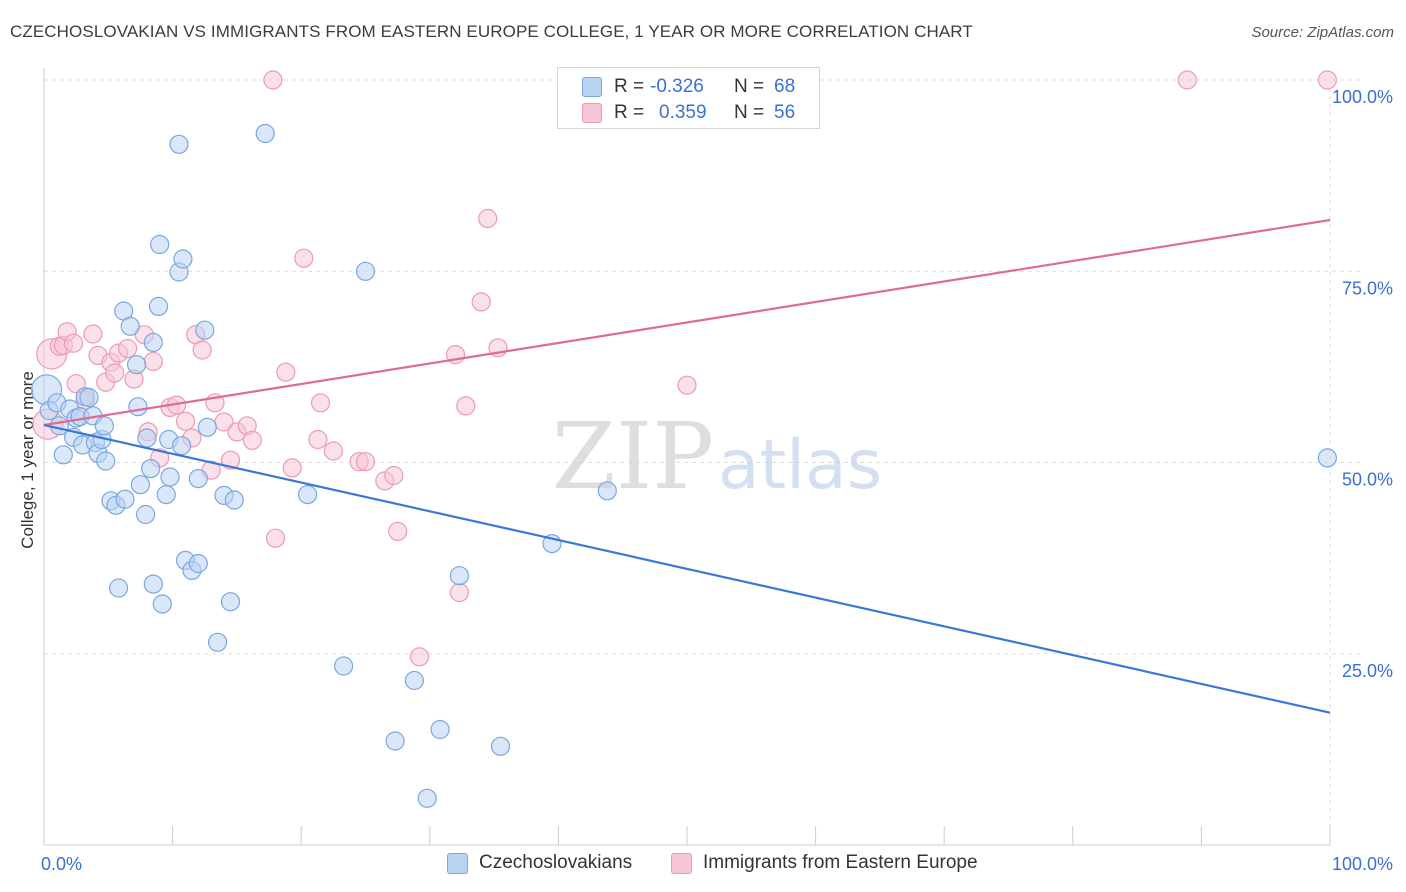 This screenshot has height=892, width=1406. I want to click on x-tick-label: 0.0%, so click(61, 864).